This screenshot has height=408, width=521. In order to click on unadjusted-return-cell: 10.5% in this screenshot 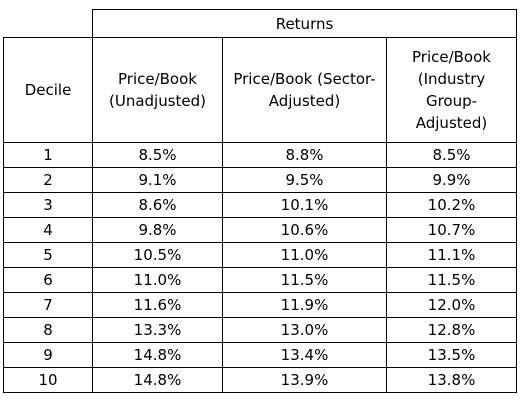, I will do `click(157, 255)`.